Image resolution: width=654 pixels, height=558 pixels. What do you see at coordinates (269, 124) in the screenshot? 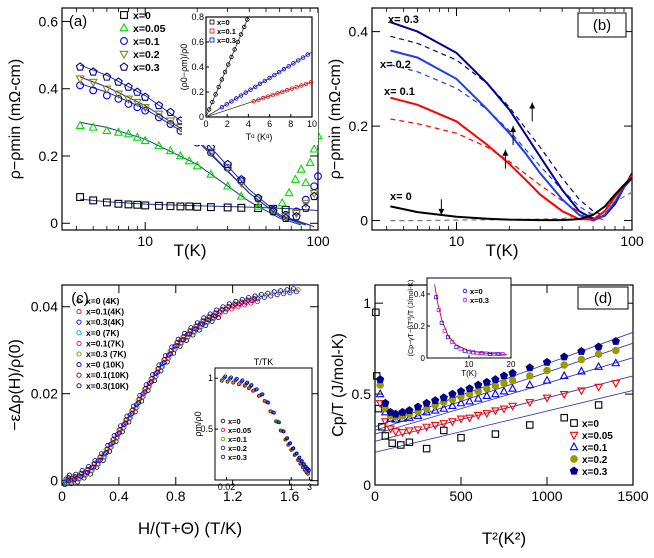
I see `inset-x-tick-label: 6` at bounding box center [269, 124].